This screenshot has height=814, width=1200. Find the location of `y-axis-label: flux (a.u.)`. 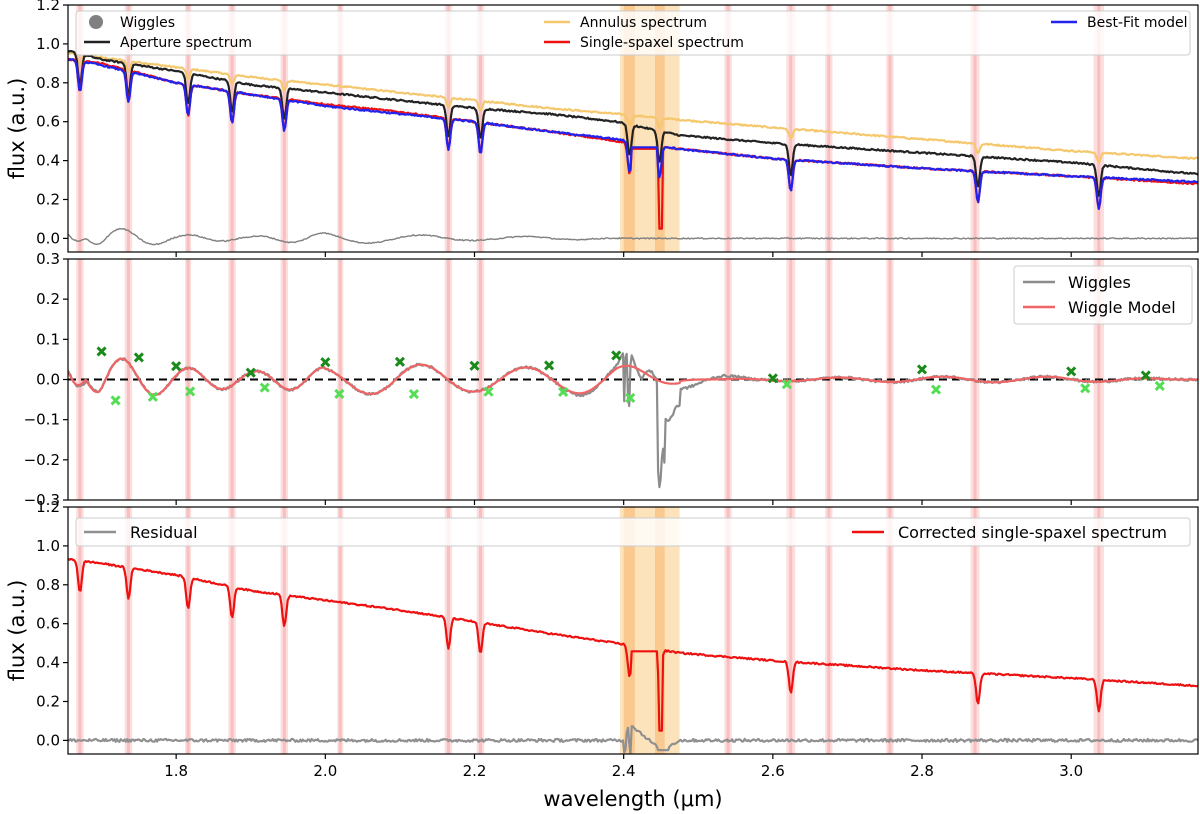

y-axis-label: flux (a.u.) is located at coordinates (17, 631).